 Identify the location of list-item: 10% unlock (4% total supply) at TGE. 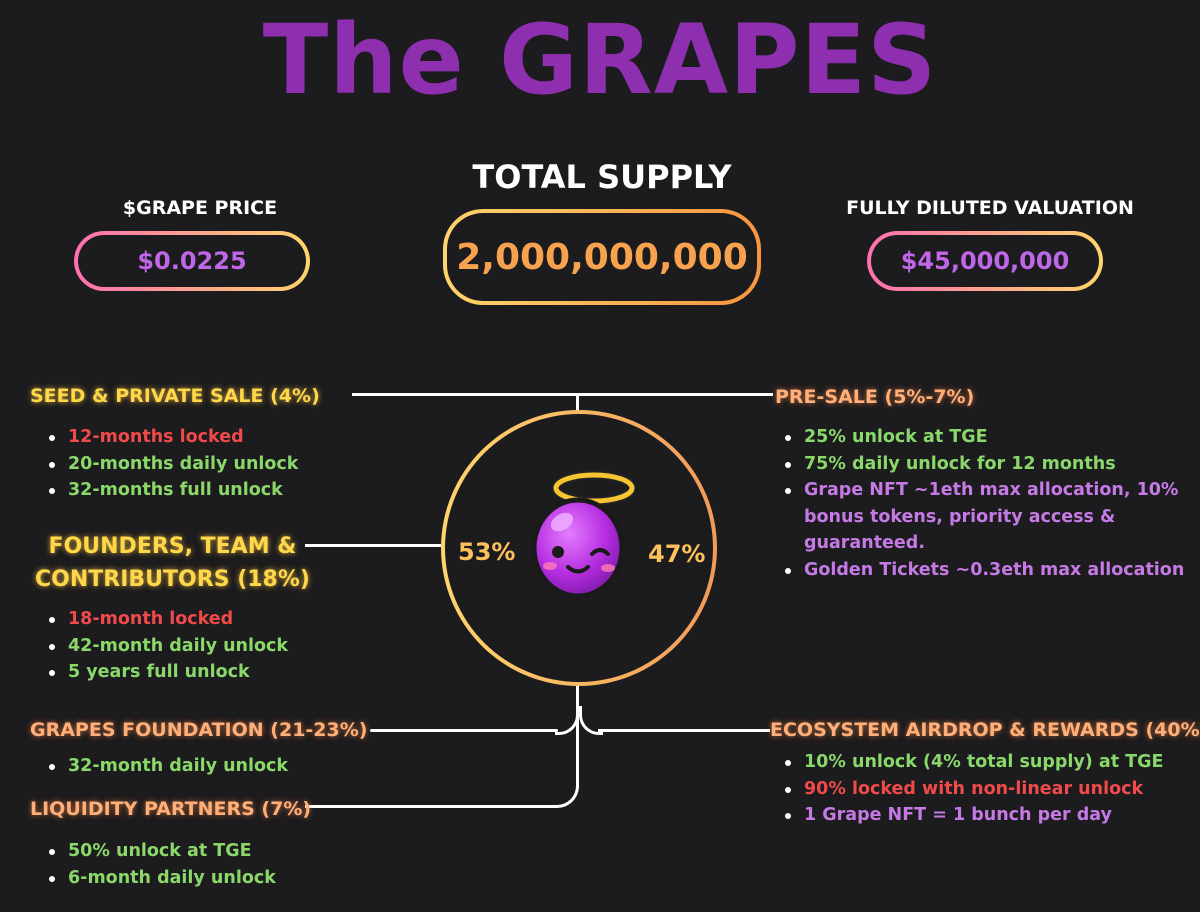
(973, 762).